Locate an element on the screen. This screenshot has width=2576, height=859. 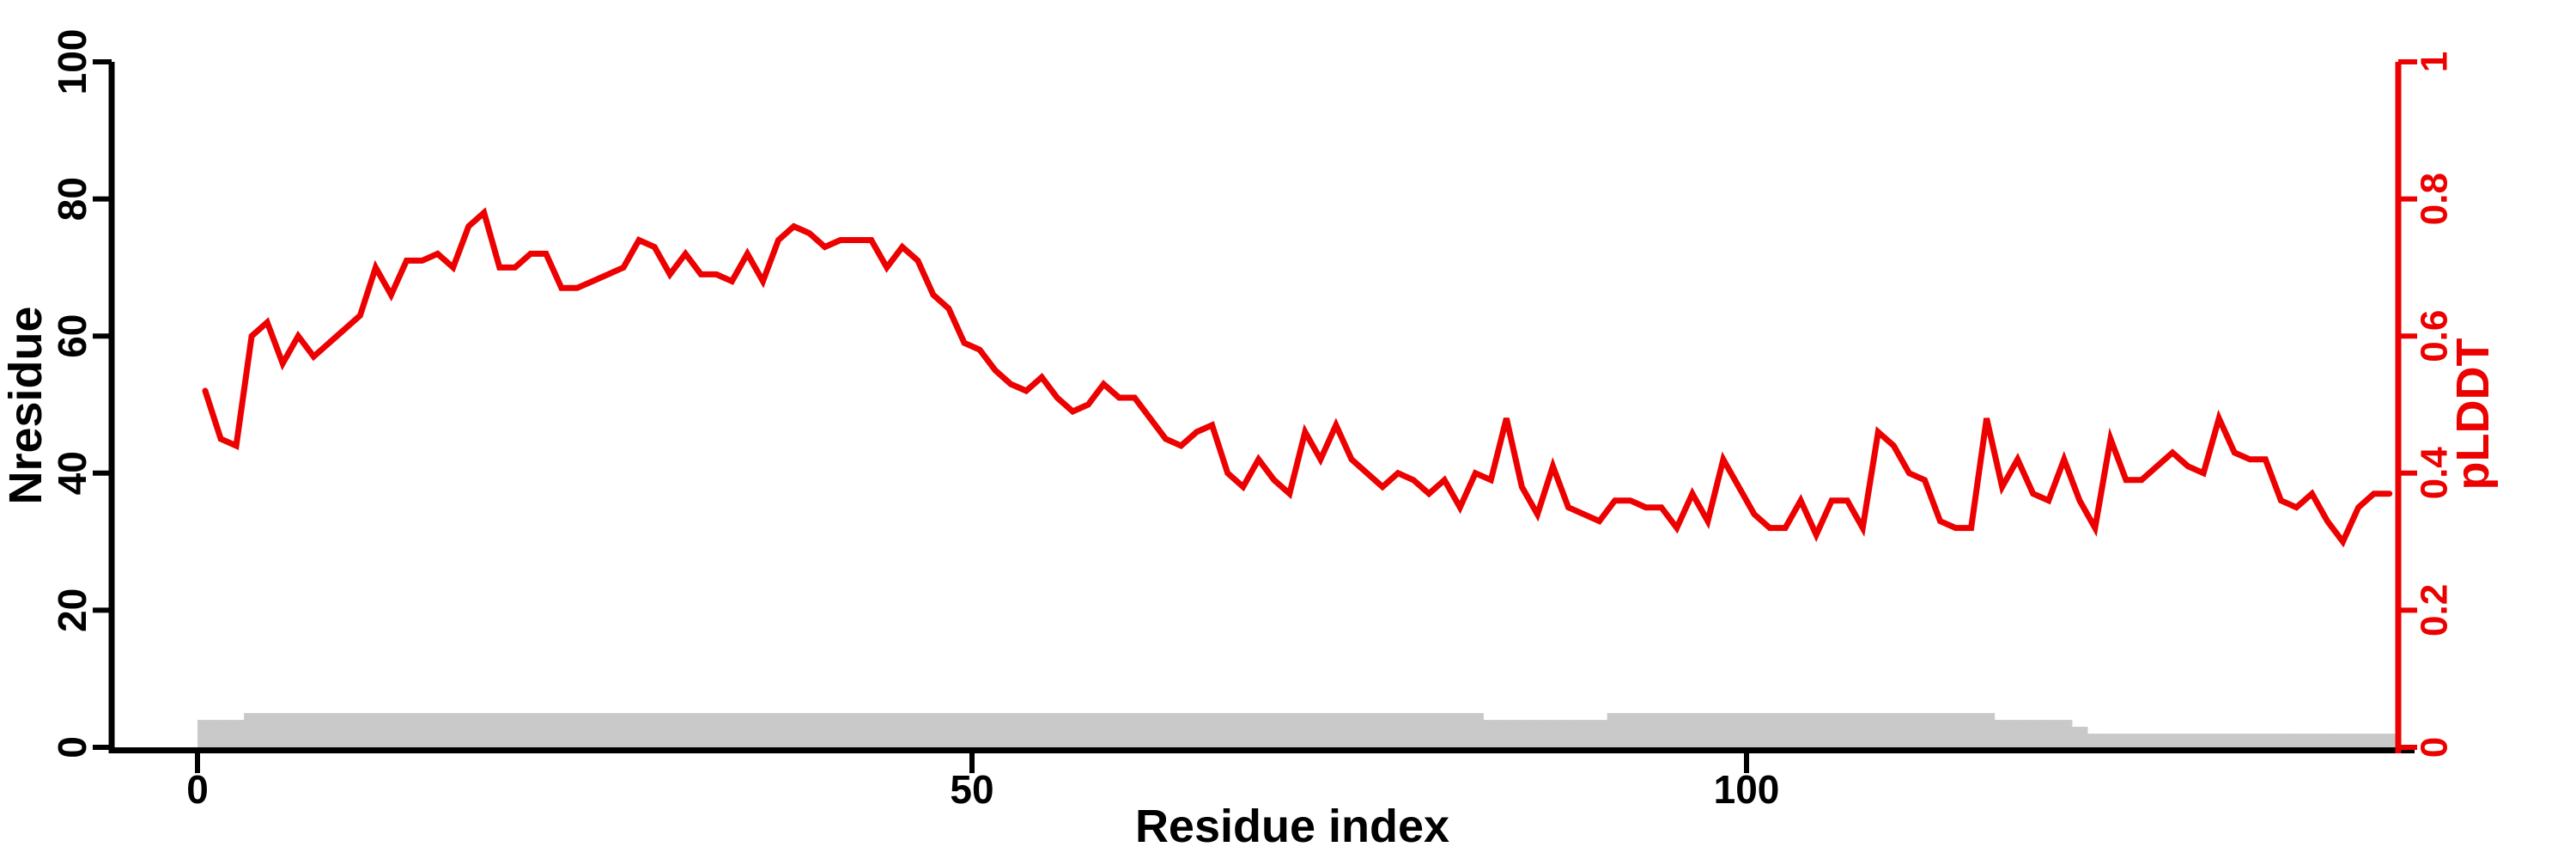
left-tick-label: 40 is located at coordinates (72, 473).